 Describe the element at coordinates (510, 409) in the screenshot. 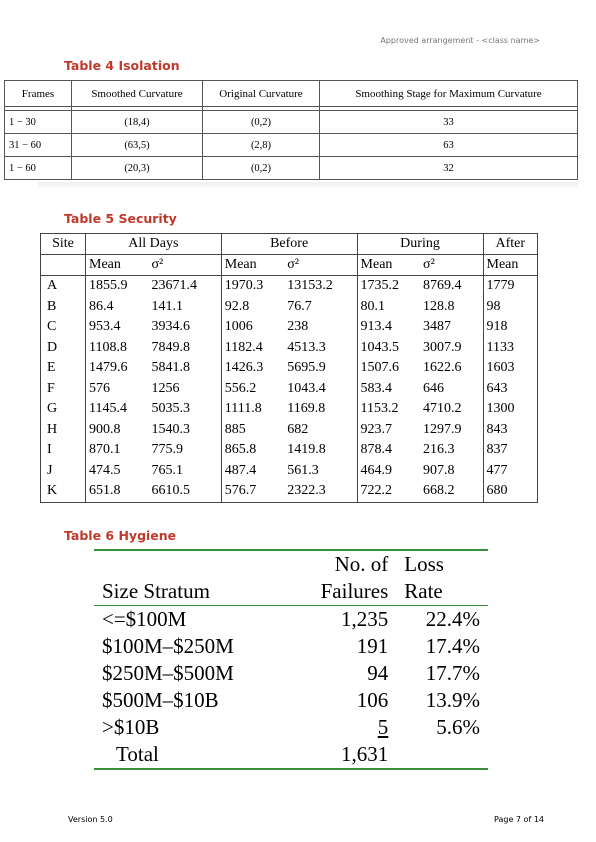

I see `table5-cell: 1300` at that location.